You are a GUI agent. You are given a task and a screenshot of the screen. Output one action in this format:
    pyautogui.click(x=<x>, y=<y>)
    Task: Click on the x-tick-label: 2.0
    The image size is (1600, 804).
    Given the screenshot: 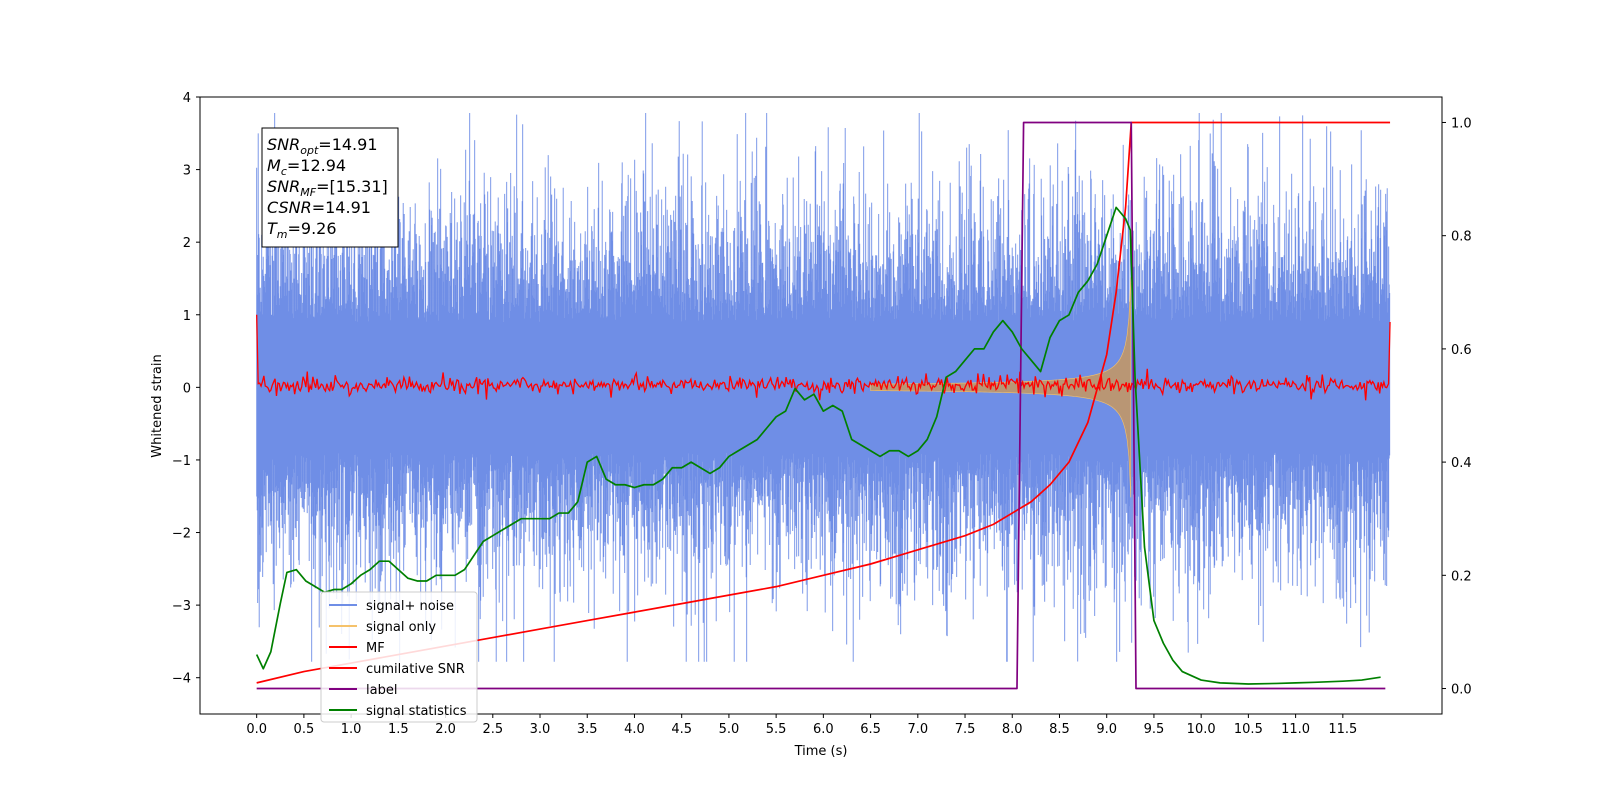 What is the action you would take?
    pyautogui.click(x=445, y=729)
    